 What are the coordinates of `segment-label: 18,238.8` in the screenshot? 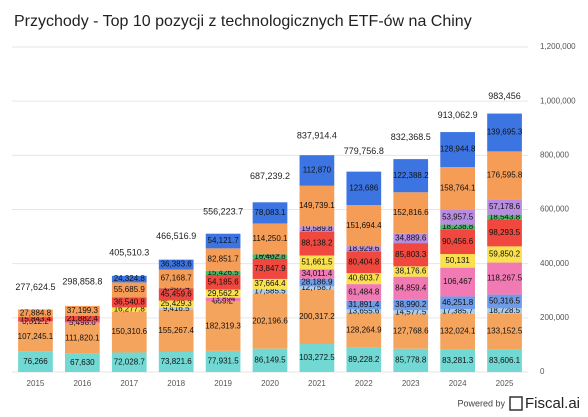 It's located at (458, 226).